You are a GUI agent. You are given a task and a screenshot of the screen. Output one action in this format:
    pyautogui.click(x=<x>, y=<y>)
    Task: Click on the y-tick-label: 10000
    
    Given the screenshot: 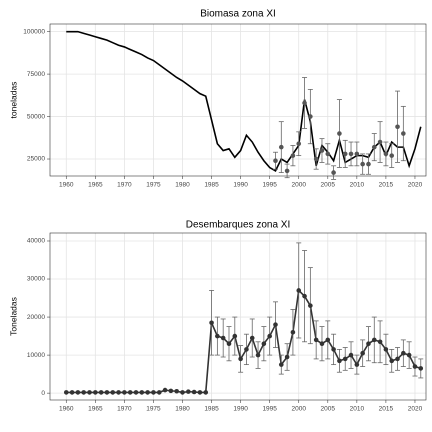 What is the action you would take?
    pyautogui.click(x=36, y=355)
    